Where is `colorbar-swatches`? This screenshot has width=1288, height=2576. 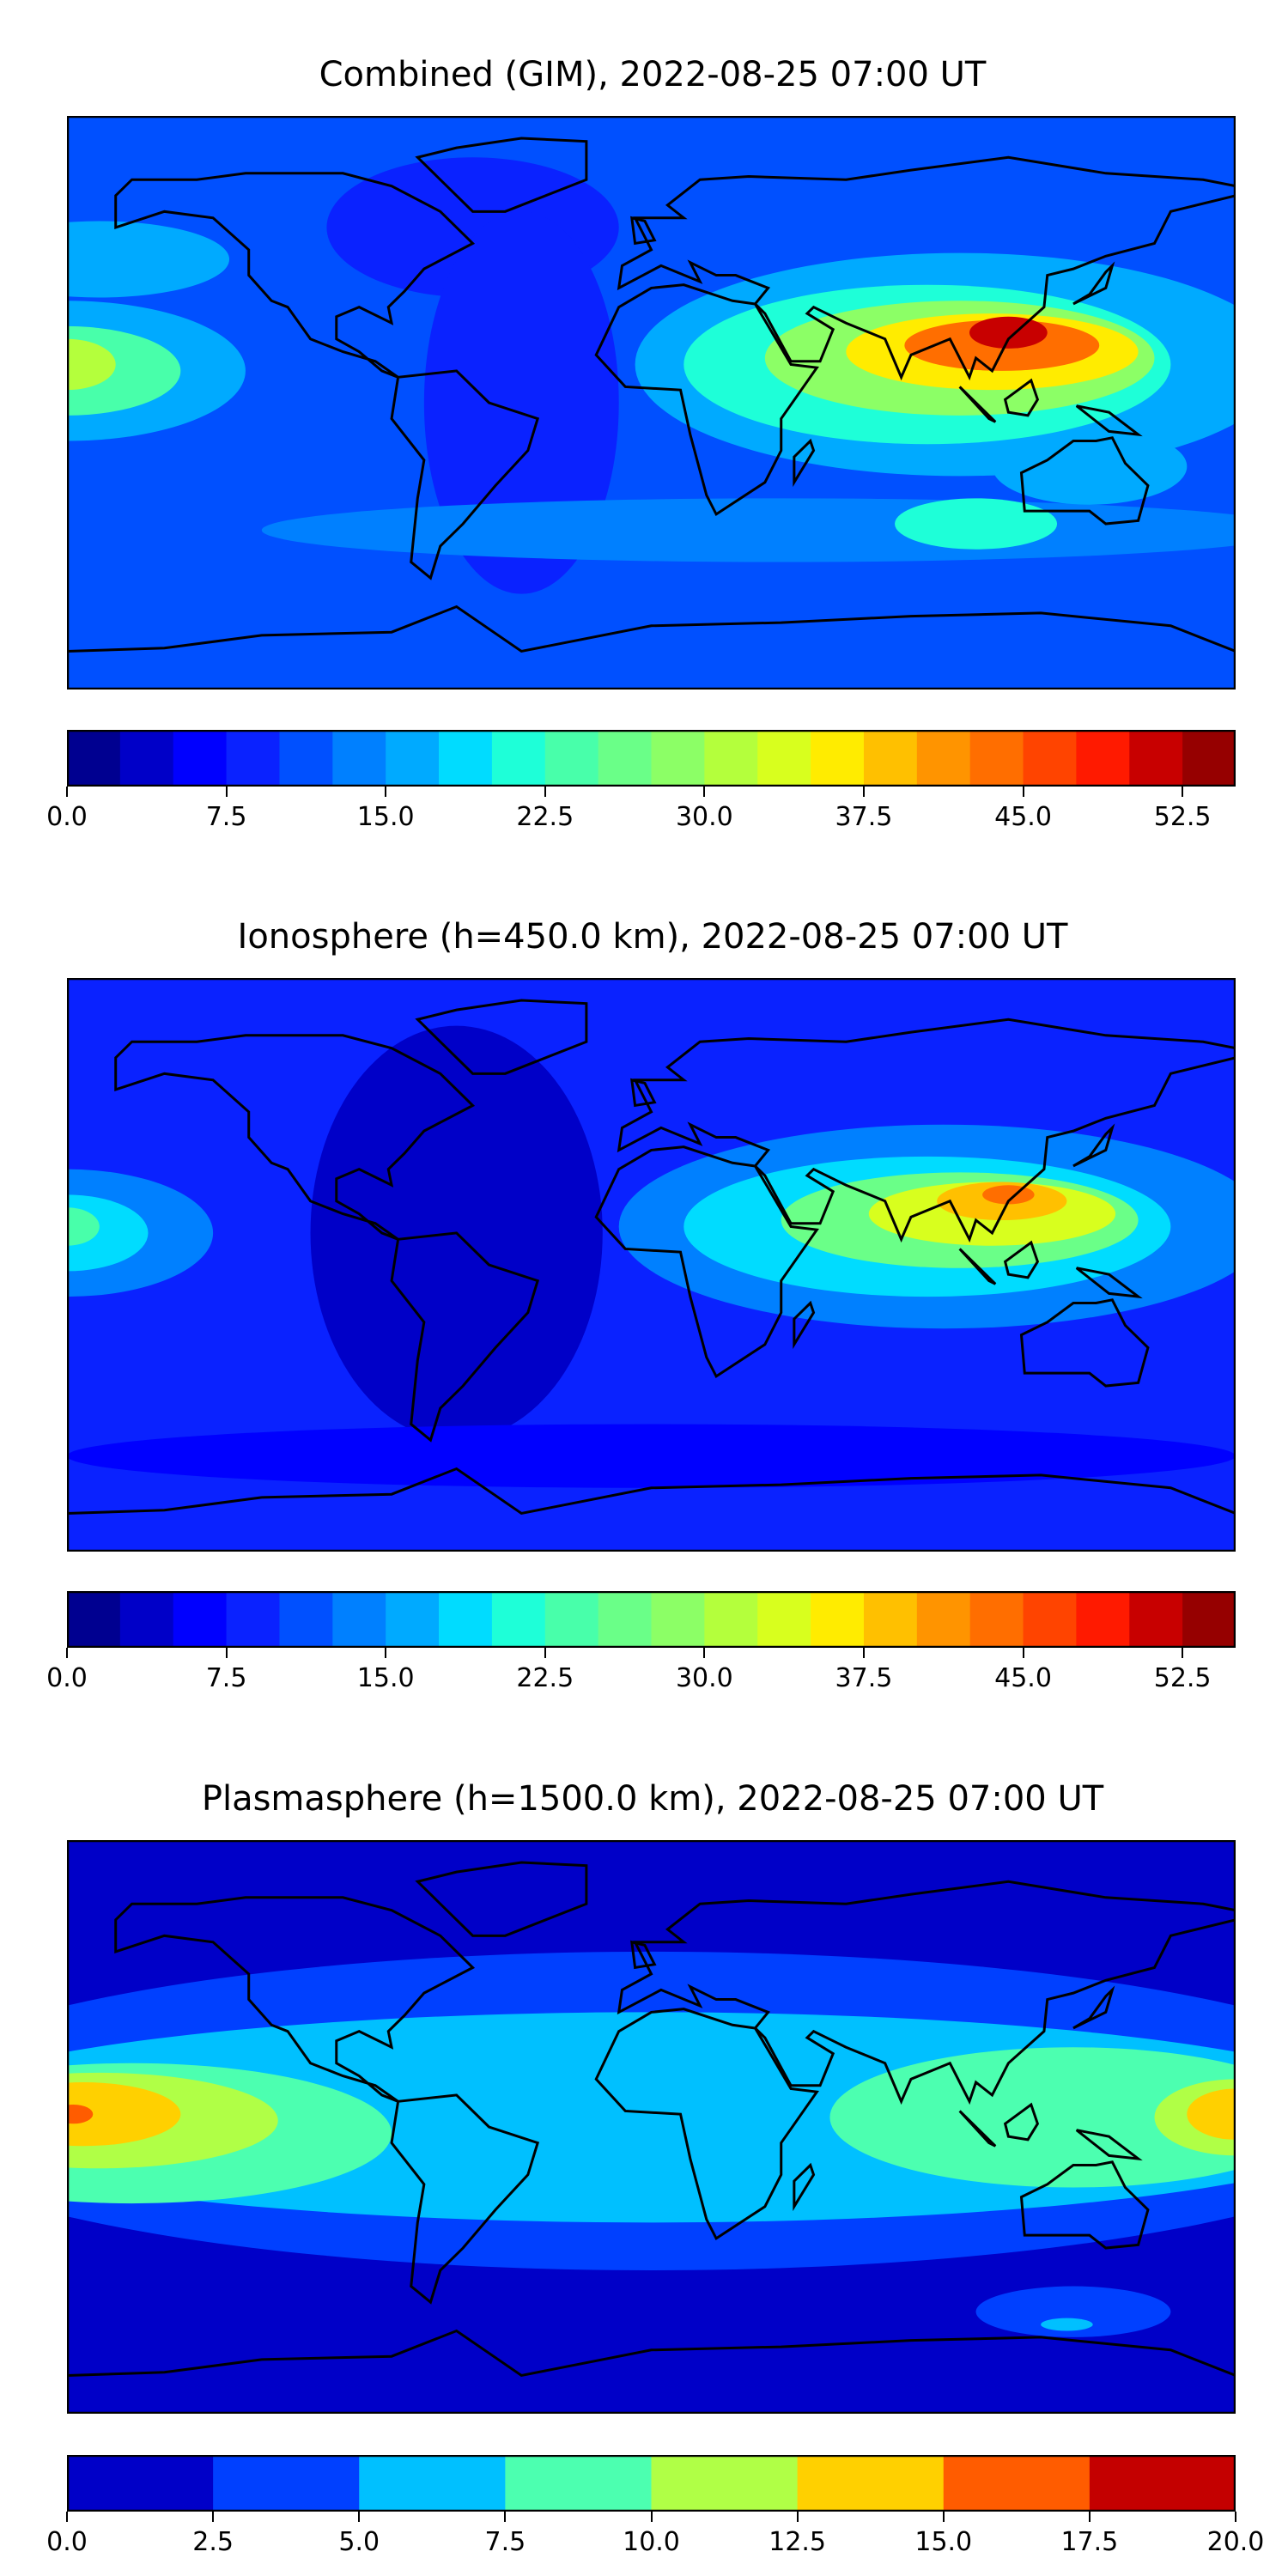 colorbar-swatches is located at coordinates (651, 1620).